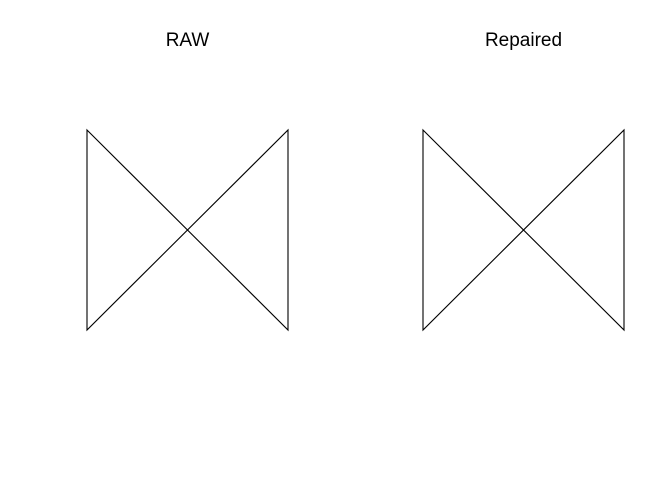 The image size is (672, 480). I want to click on raw-polygon-outline, so click(187, 230).